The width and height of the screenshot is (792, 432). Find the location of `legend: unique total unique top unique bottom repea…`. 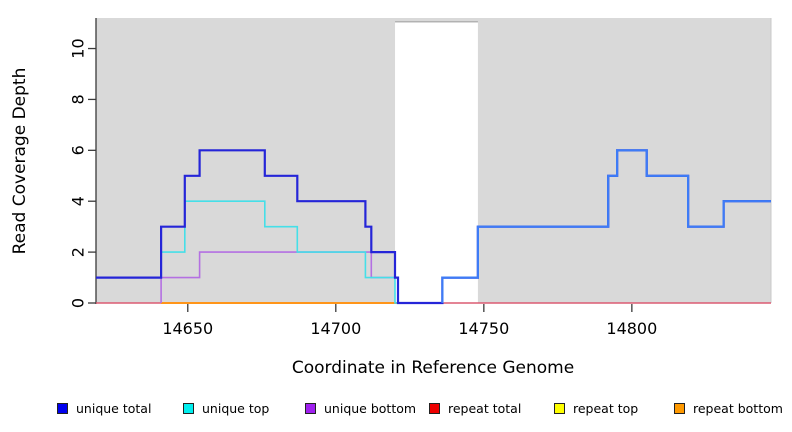

legend: unique total unique top unique bottom repea… is located at coordinates (396, 409).